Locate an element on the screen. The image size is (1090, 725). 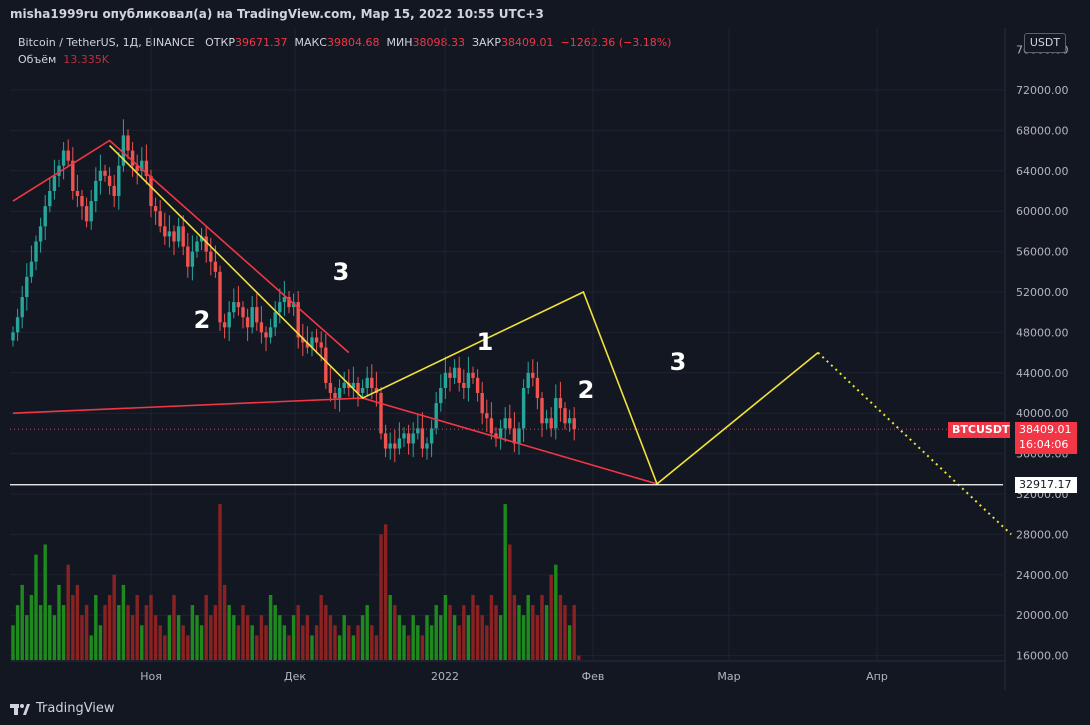
tradingview-logo-icon is located at coordinates (20, 709).